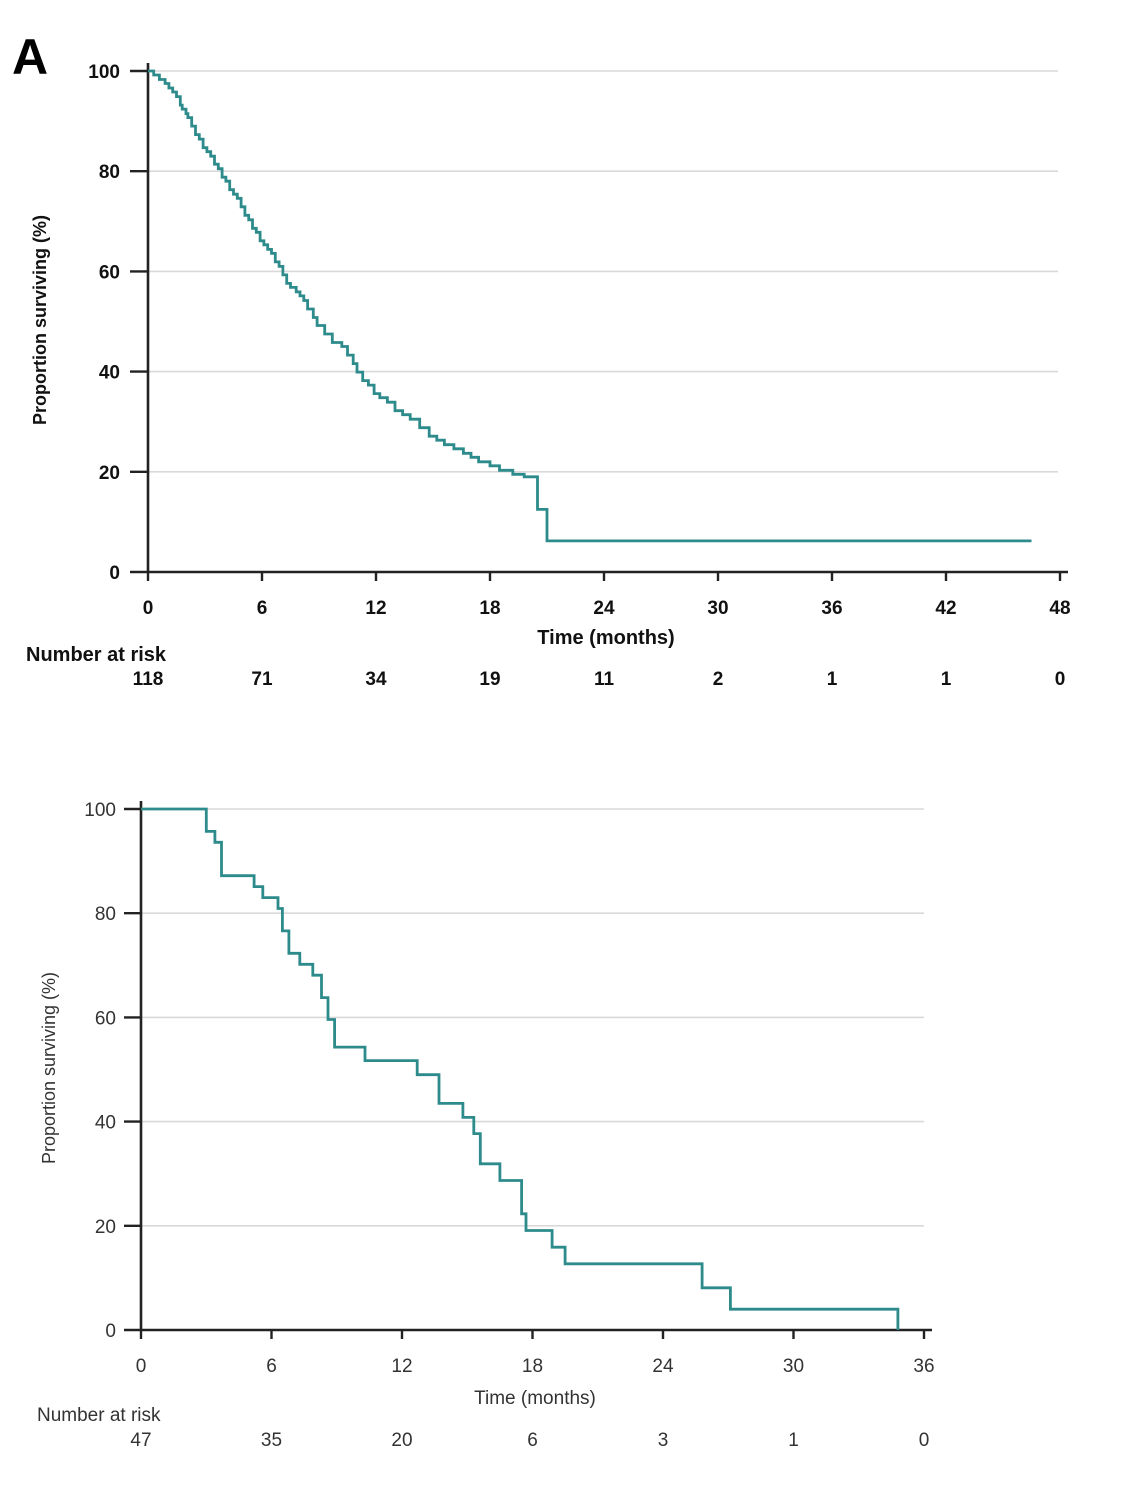 This screenshot has width=1126, height=1490. Describe the element at coordinates (30, 57) in the screenshot. I see `panel-label-a: A` at that location.